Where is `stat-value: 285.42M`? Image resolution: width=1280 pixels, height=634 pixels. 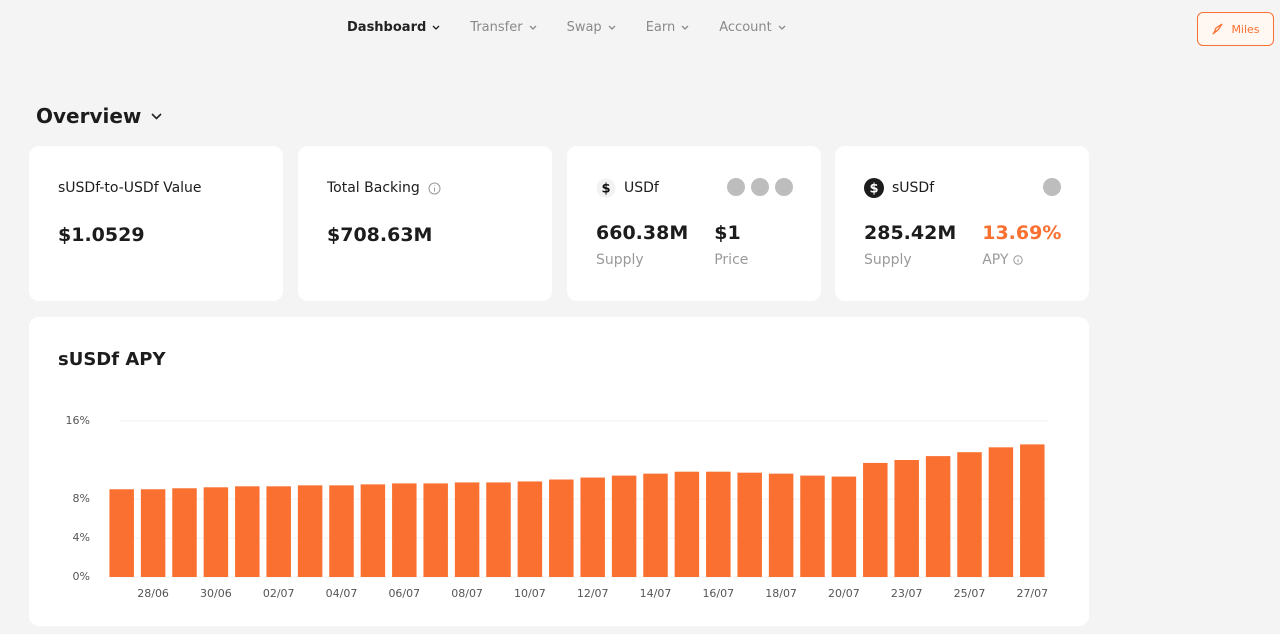
stat-value: 285.42M is located at coordinates (910, 233).